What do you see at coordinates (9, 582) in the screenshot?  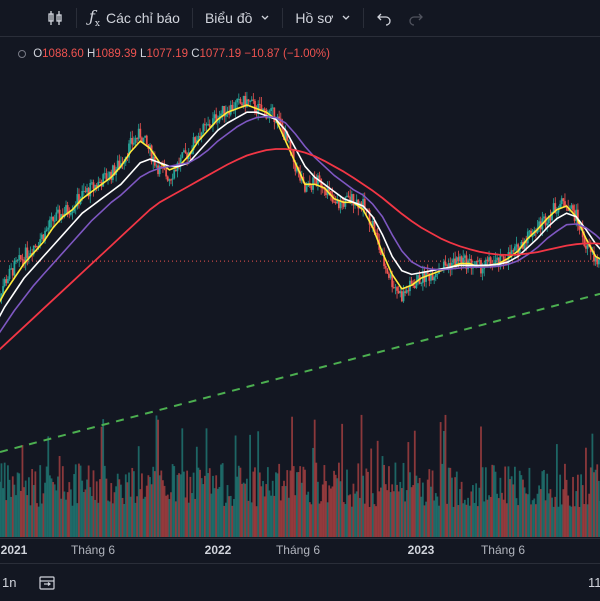 I see `range-button-partial: 1n` at bounding box center [9, 582].